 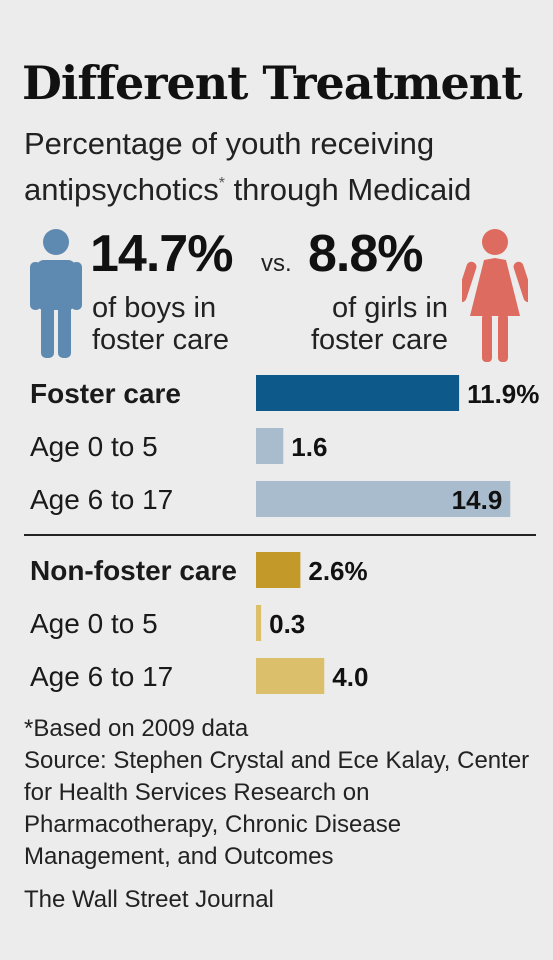 What do you see at coordinates (389, 308) in the screenshot?
I see `girls-label-line1: of girls in` at bounding box center [389, 308].